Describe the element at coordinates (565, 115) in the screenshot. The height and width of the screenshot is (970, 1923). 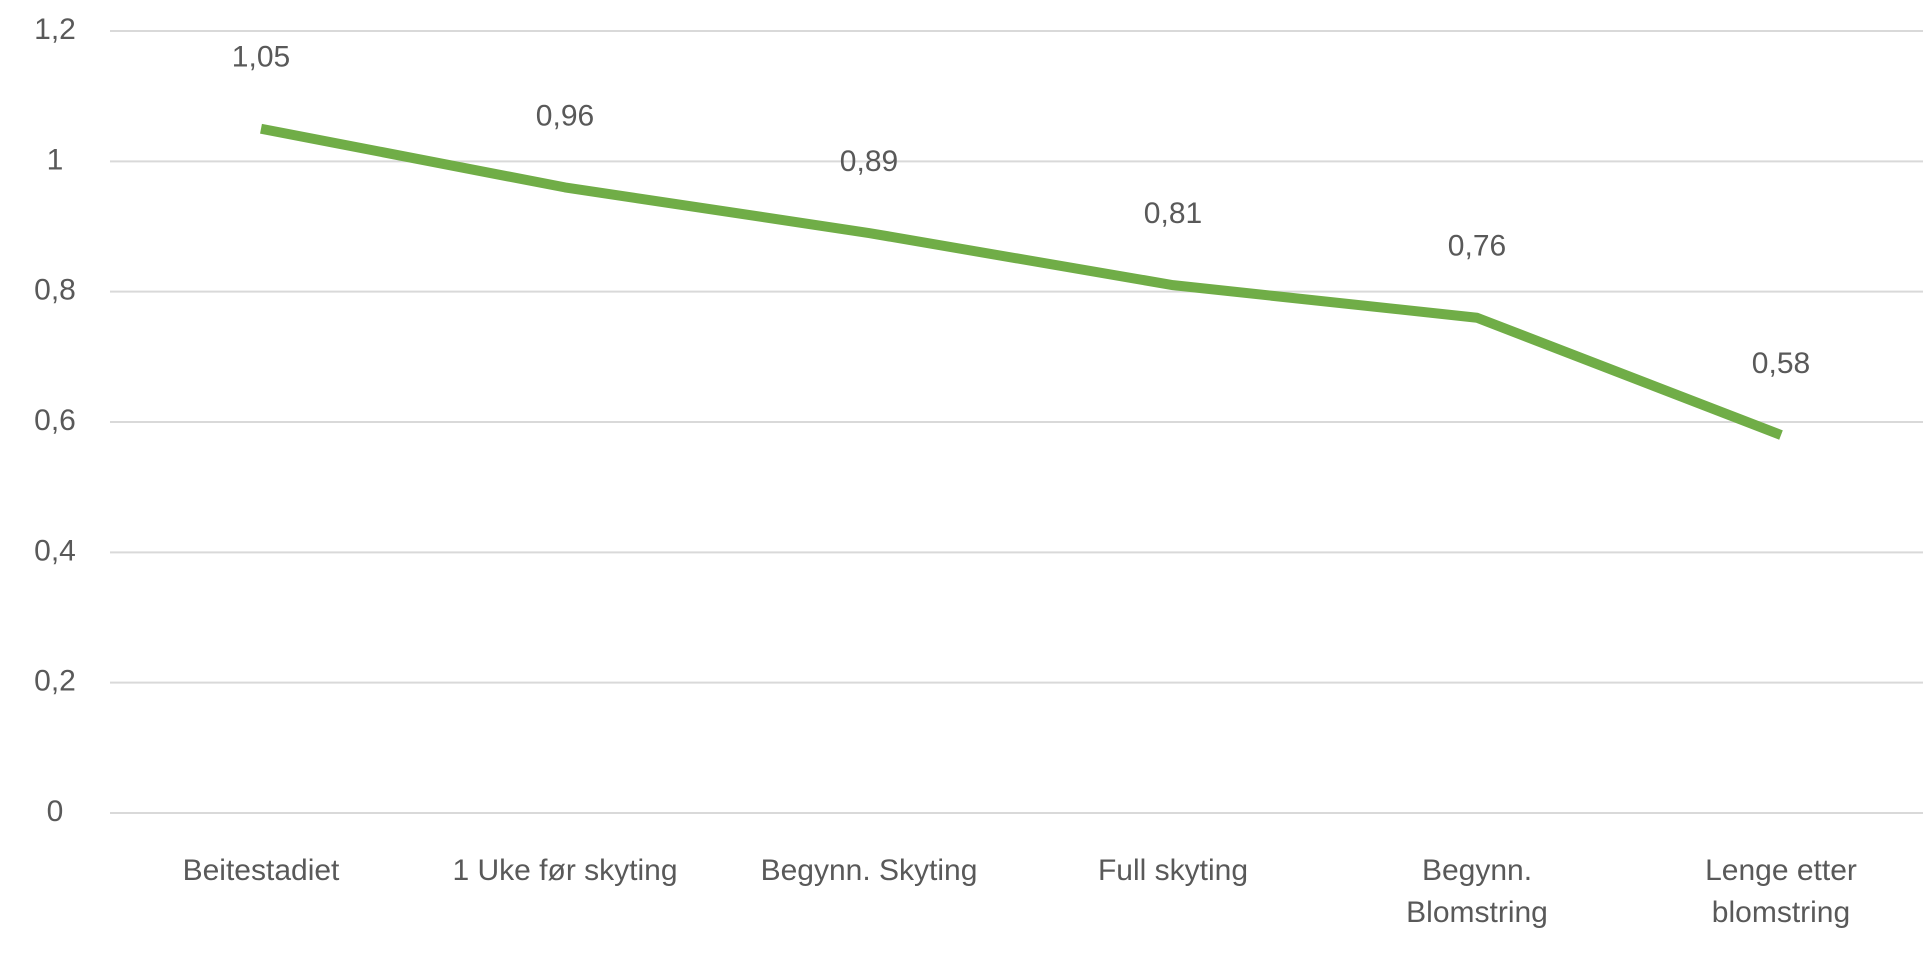
I see `data-label: 0,96` at that location.